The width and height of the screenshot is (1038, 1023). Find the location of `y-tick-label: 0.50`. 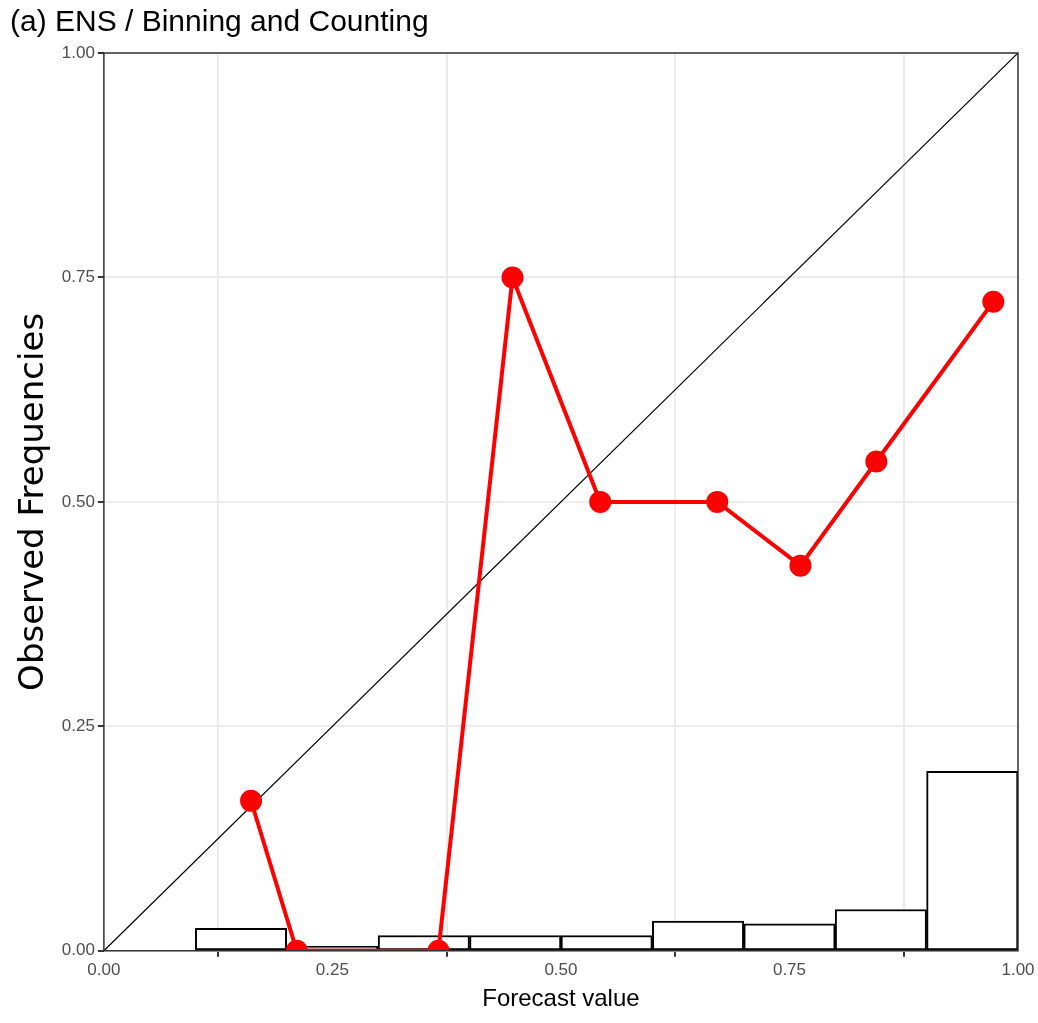

y-tick-label: 0.50 is located at coordinates (78, 501).